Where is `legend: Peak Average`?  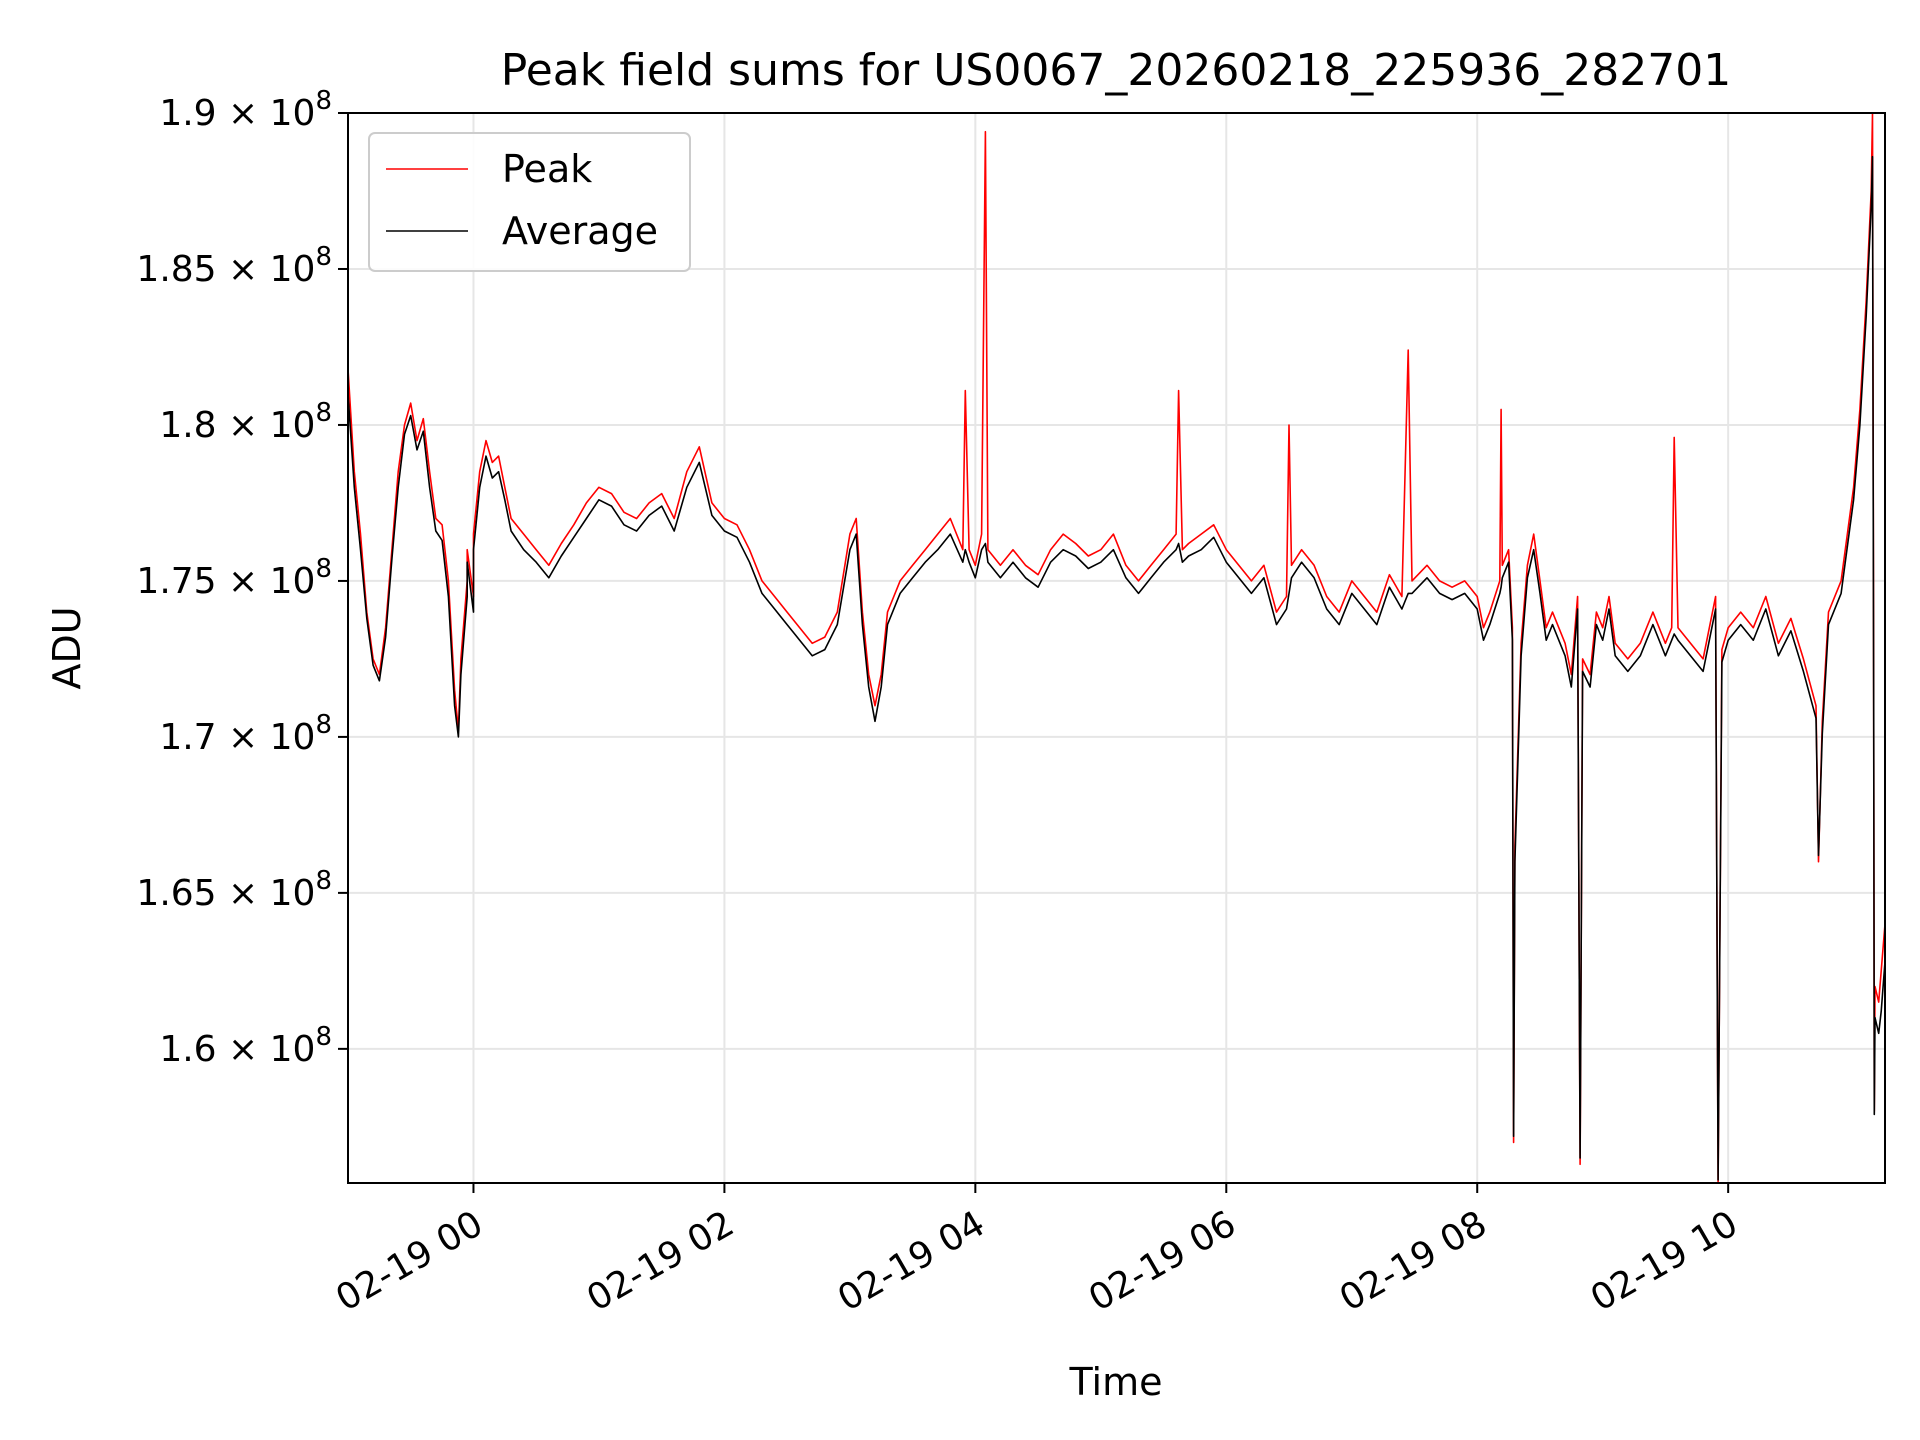 legend: Peak Average is located at coordinates (529, 202).